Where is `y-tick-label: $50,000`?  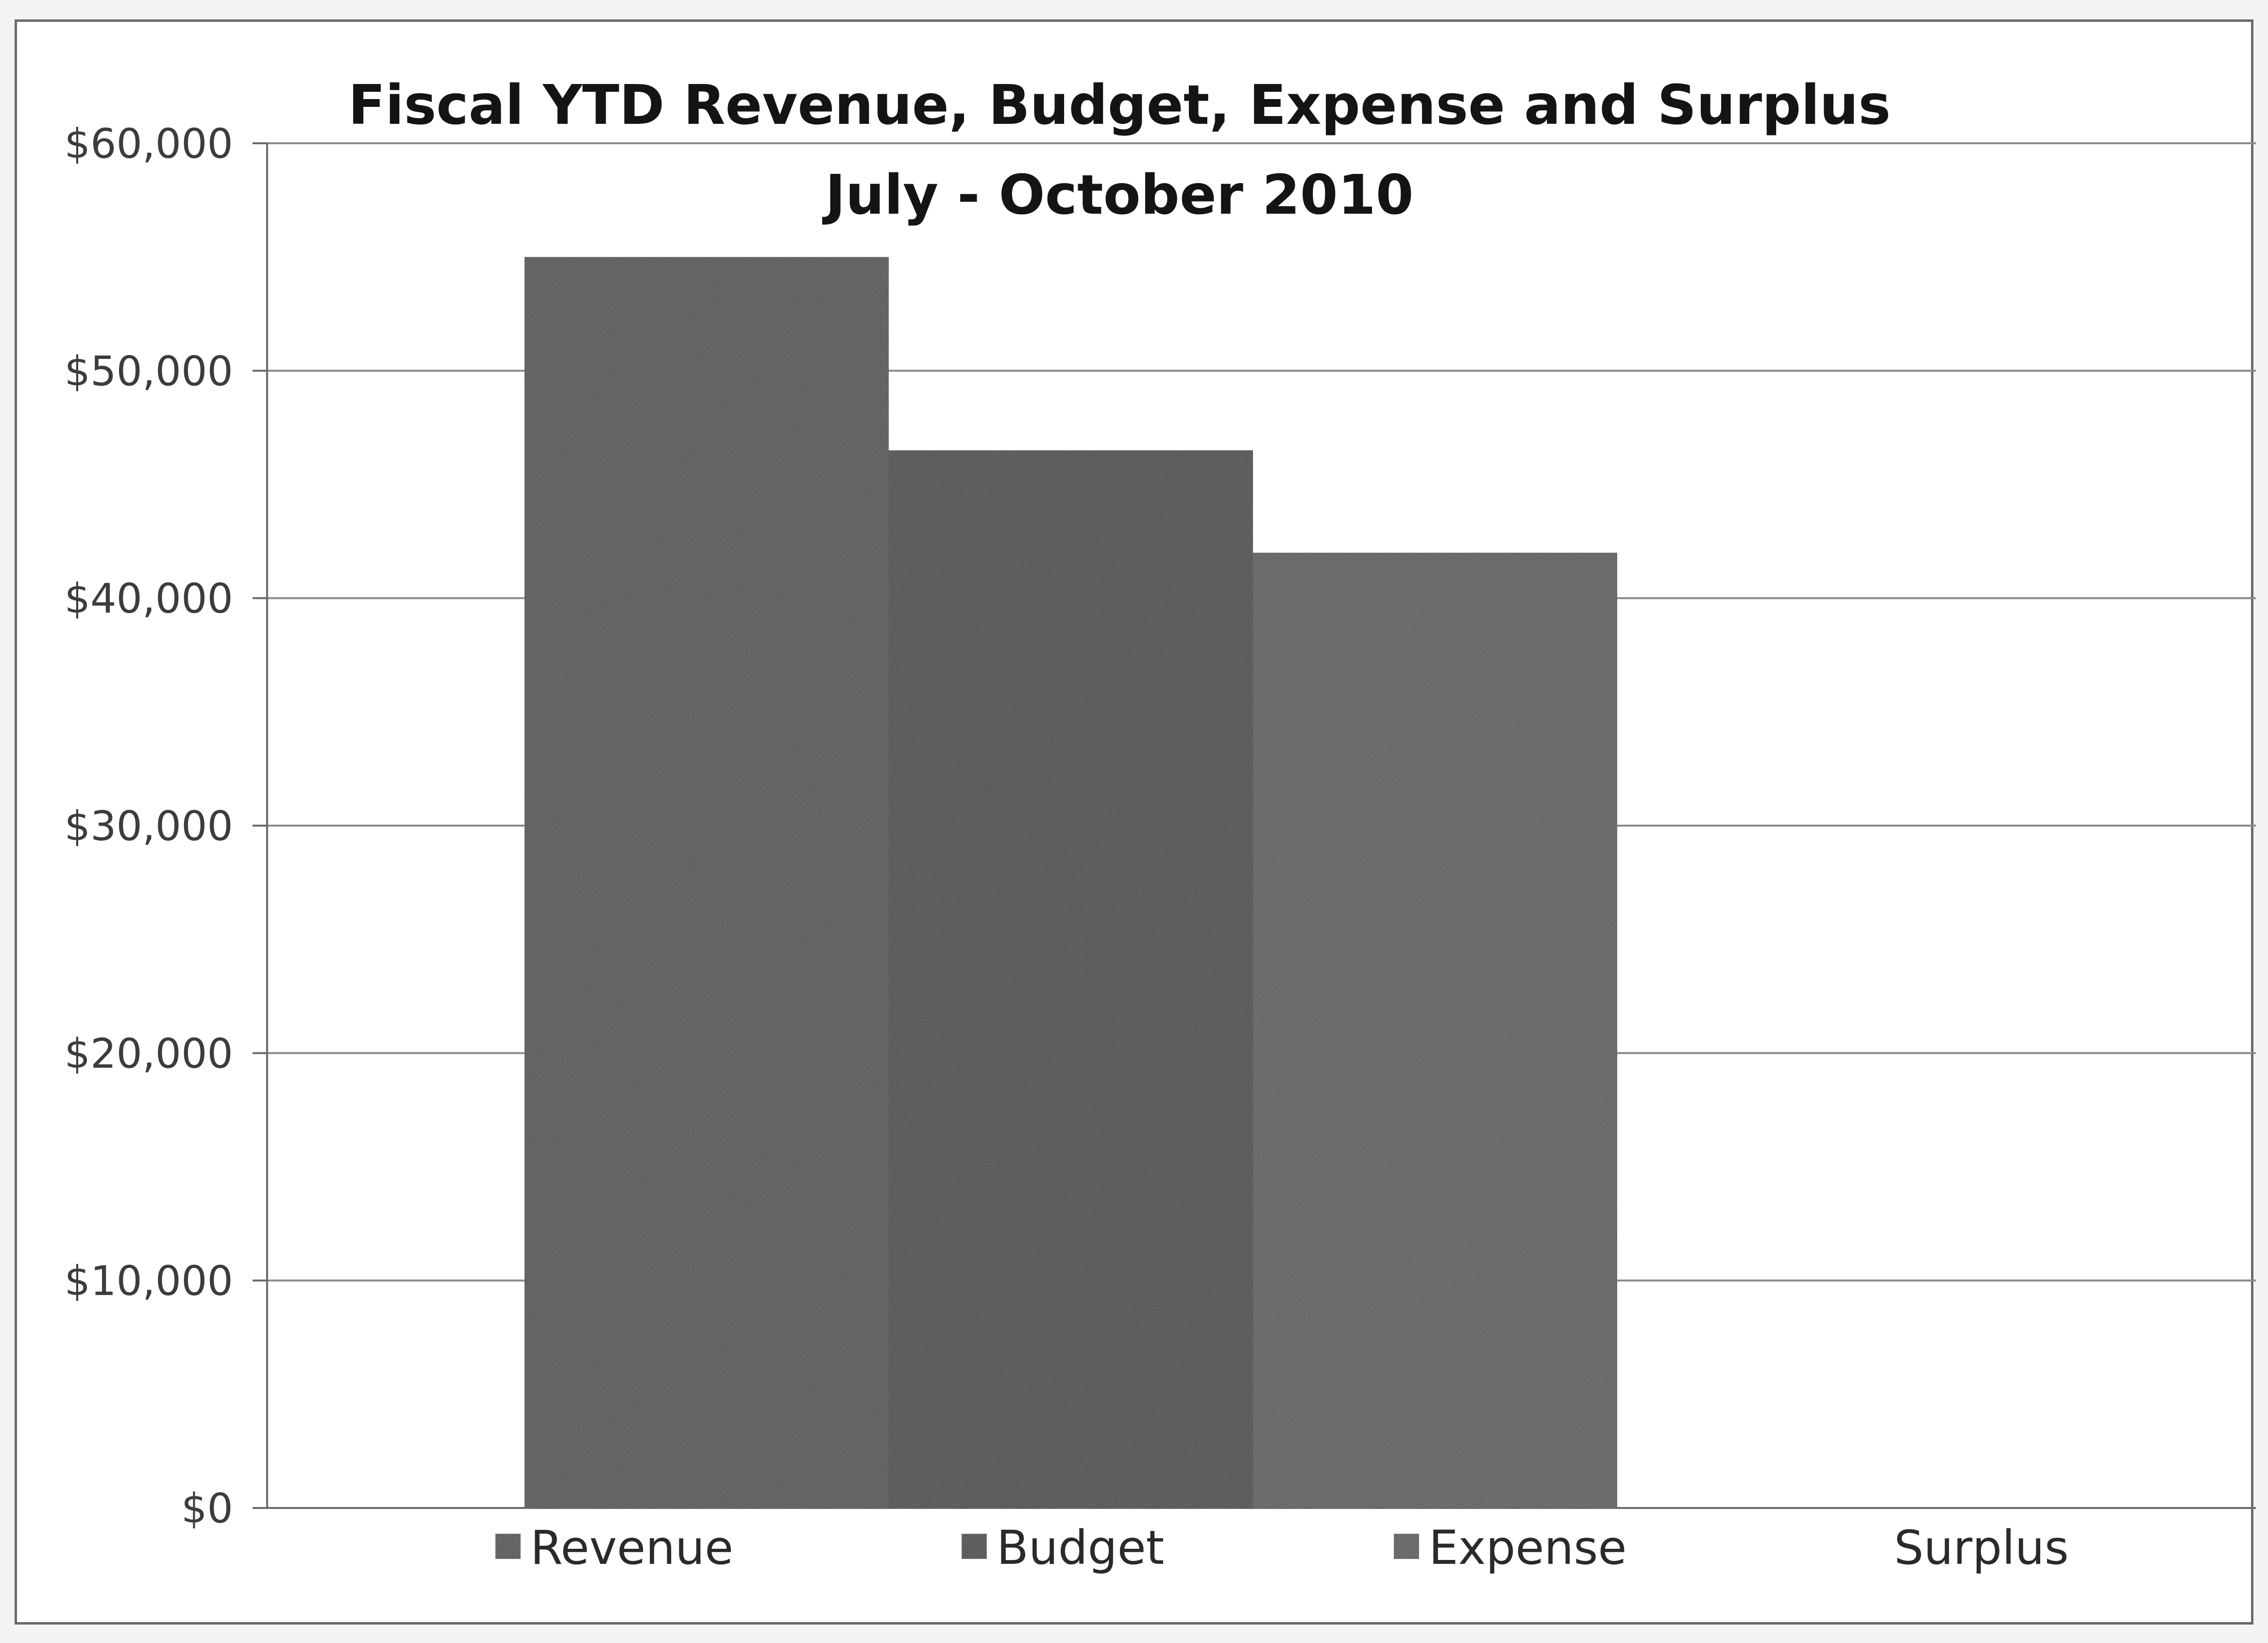
y-tick-label: $50,000 is located at coordinates (149, 371).